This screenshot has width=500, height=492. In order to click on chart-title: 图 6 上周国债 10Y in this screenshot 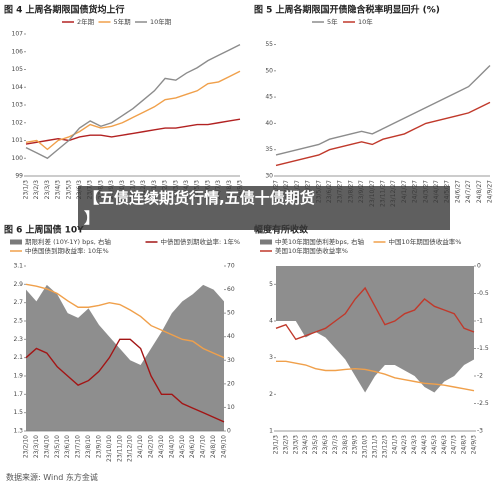, I will do `click(44, 230)`.